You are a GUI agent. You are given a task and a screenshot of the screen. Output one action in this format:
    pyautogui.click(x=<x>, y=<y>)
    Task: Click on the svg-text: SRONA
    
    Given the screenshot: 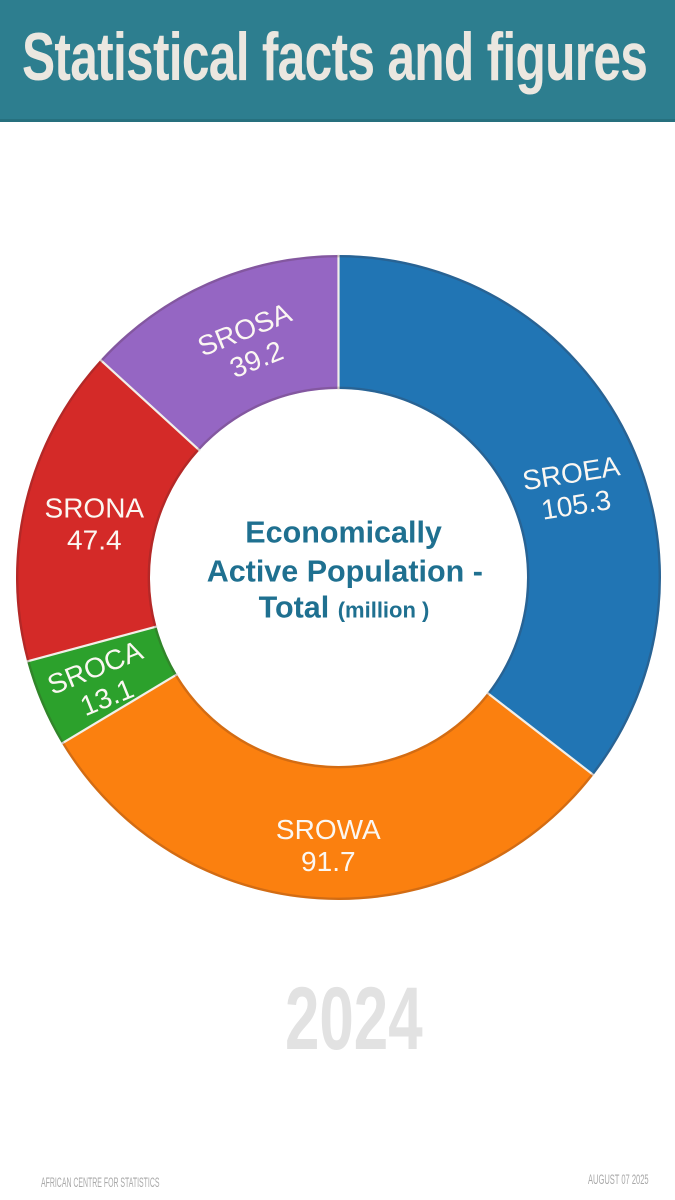 What is the action you would take?
    pyautogui.click(x=95, y=508)
    